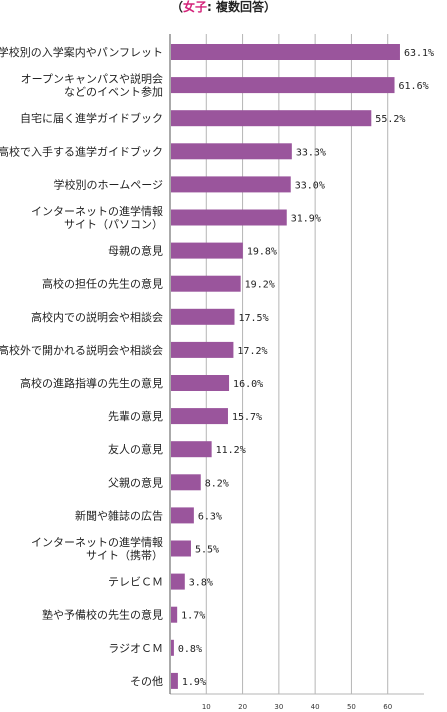  What do you see at coordinates (217, 483) in the screenshot?
I see `value-label: 8.2%` at bounding box center [217, 483].